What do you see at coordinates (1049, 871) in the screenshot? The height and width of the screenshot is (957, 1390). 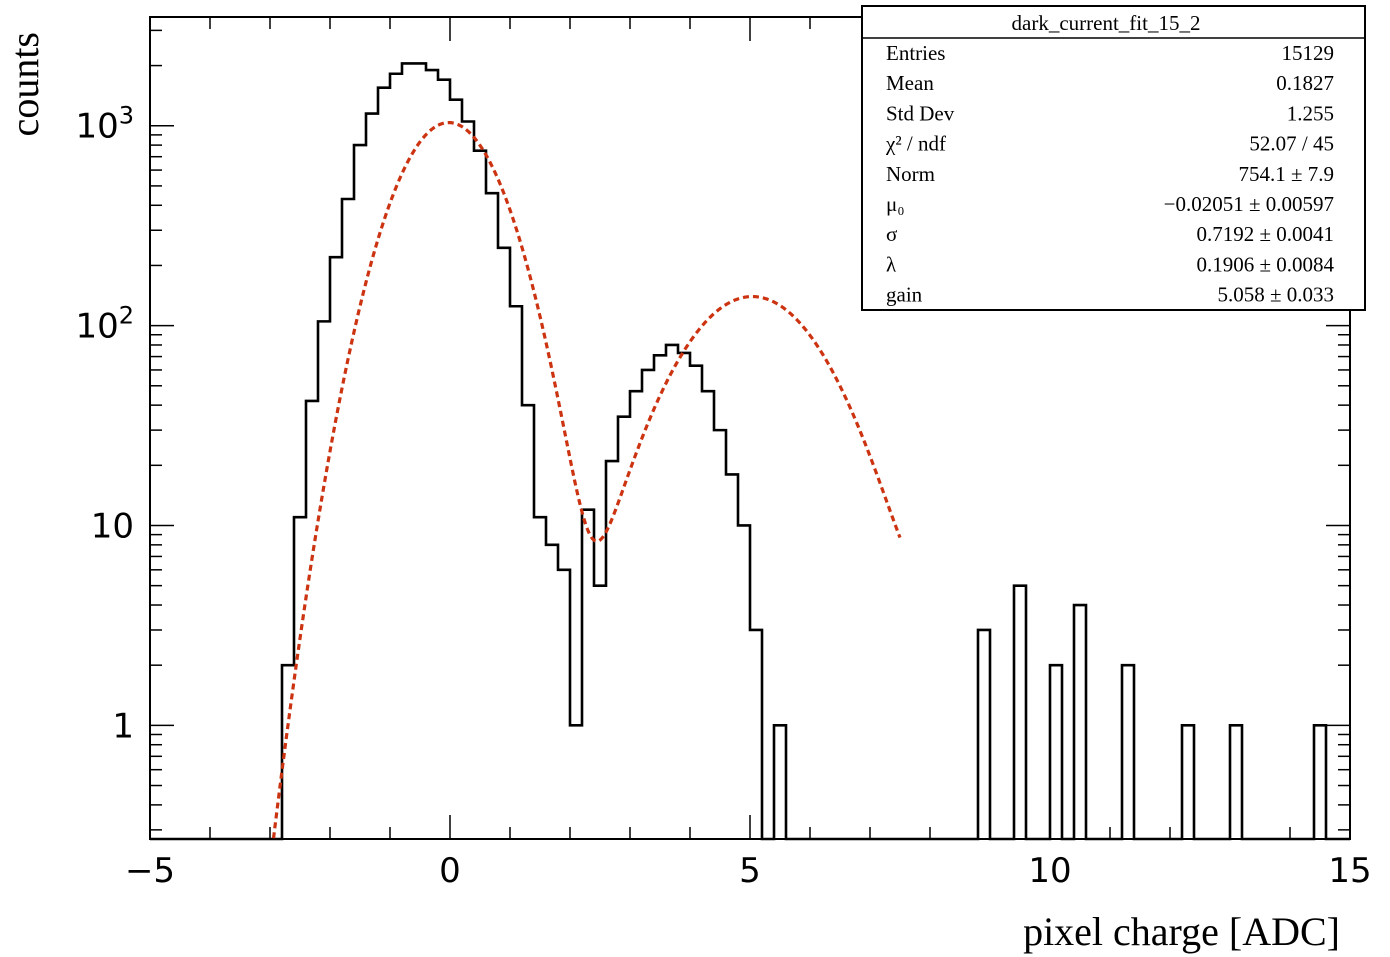 I see `x-tick-label: 10` at bounding box center [1049, 871].